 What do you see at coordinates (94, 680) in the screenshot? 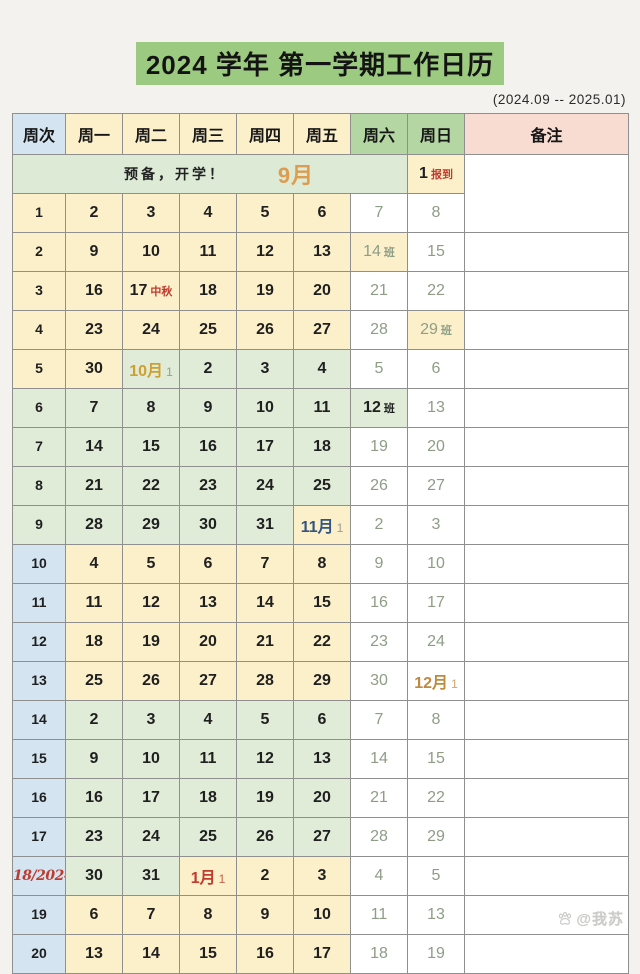
I see `cell-value: 25` at bounding box center [94, 680].